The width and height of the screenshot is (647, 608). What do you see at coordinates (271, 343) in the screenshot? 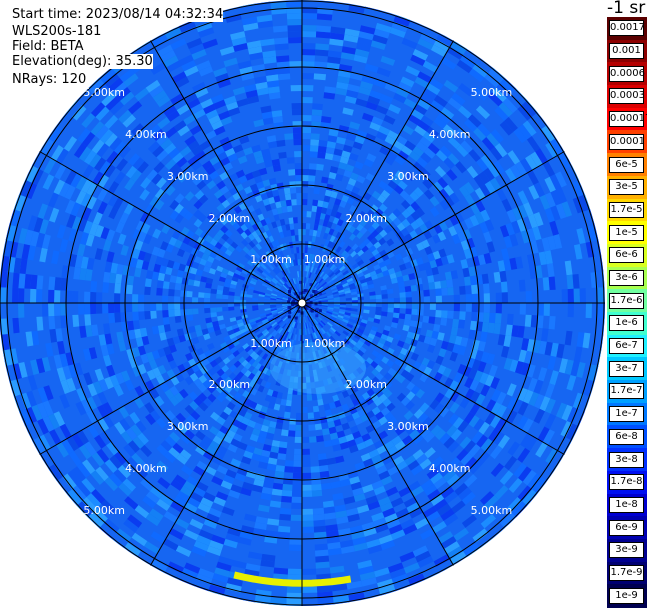
I see `range-label: 1.00km` at bounding box center [271, 343].